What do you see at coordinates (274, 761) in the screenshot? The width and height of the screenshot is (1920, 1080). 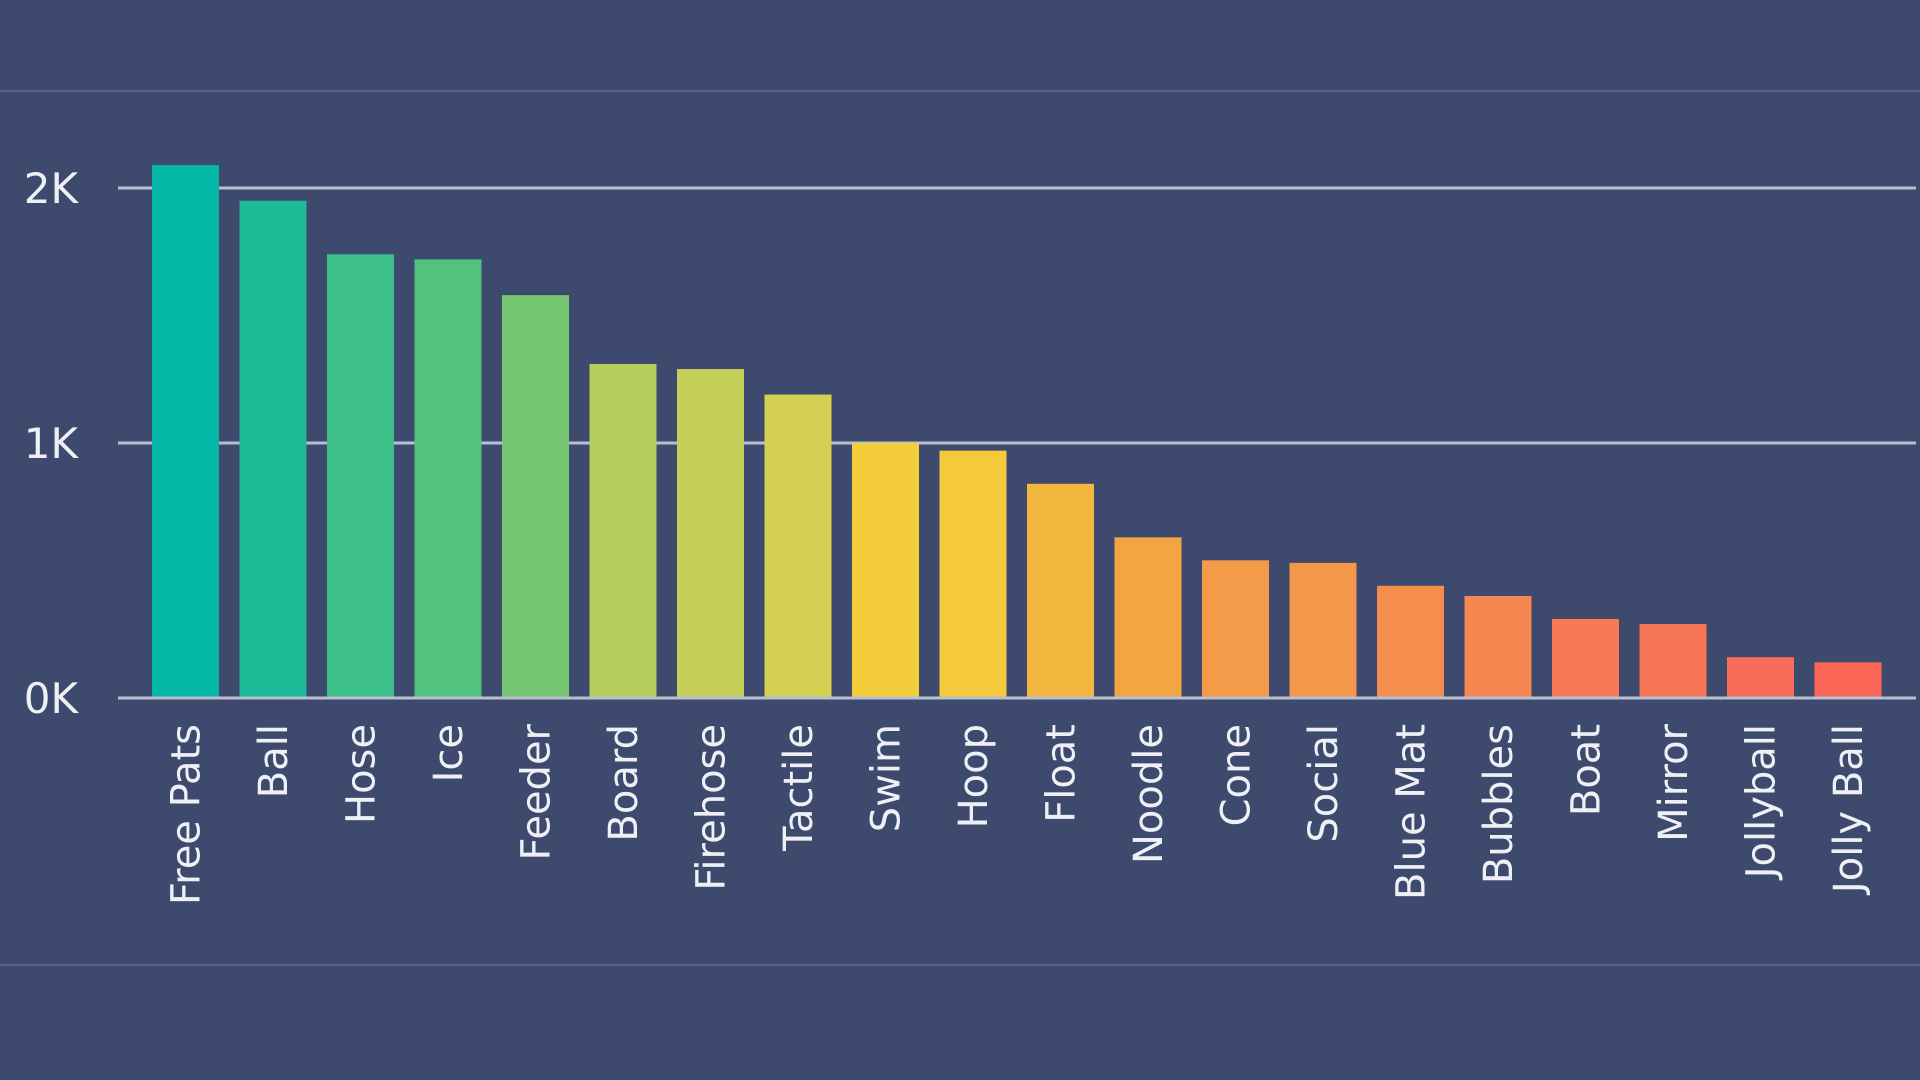 I see `x-tick-label: Ball` at bounding box center [274, 761].